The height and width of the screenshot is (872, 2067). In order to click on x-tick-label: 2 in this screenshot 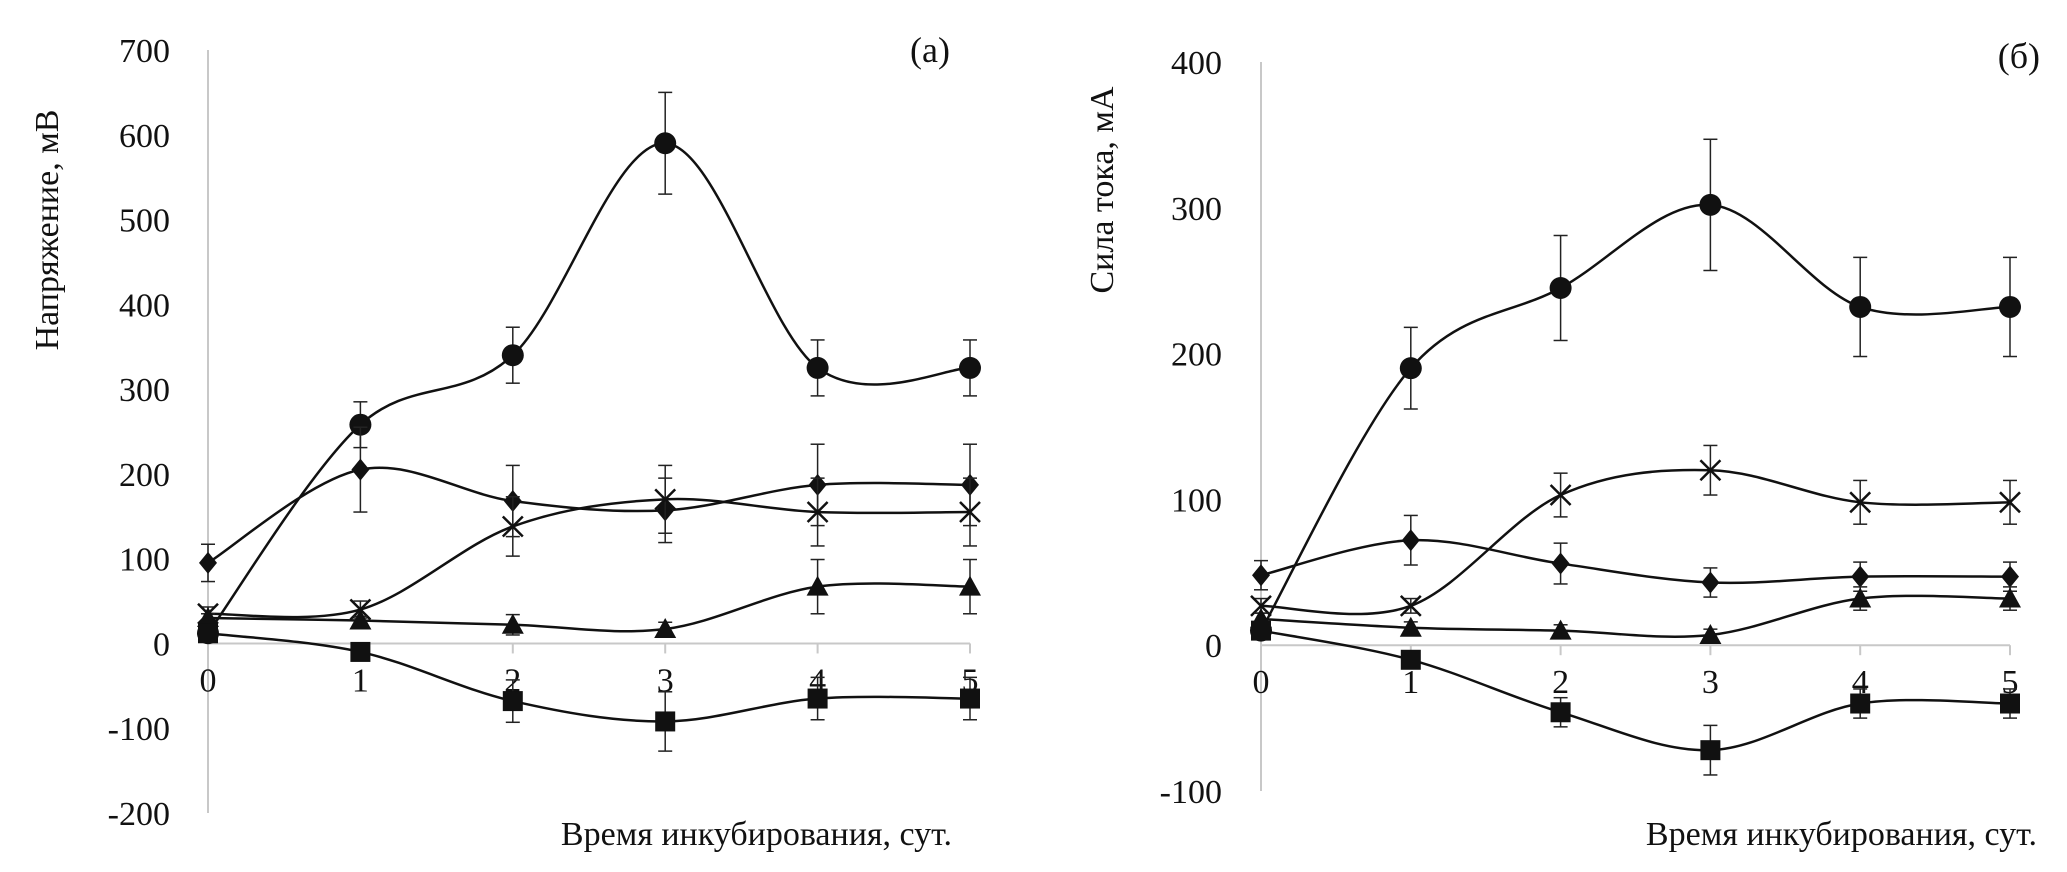, I will do `click(1560, 682)`.